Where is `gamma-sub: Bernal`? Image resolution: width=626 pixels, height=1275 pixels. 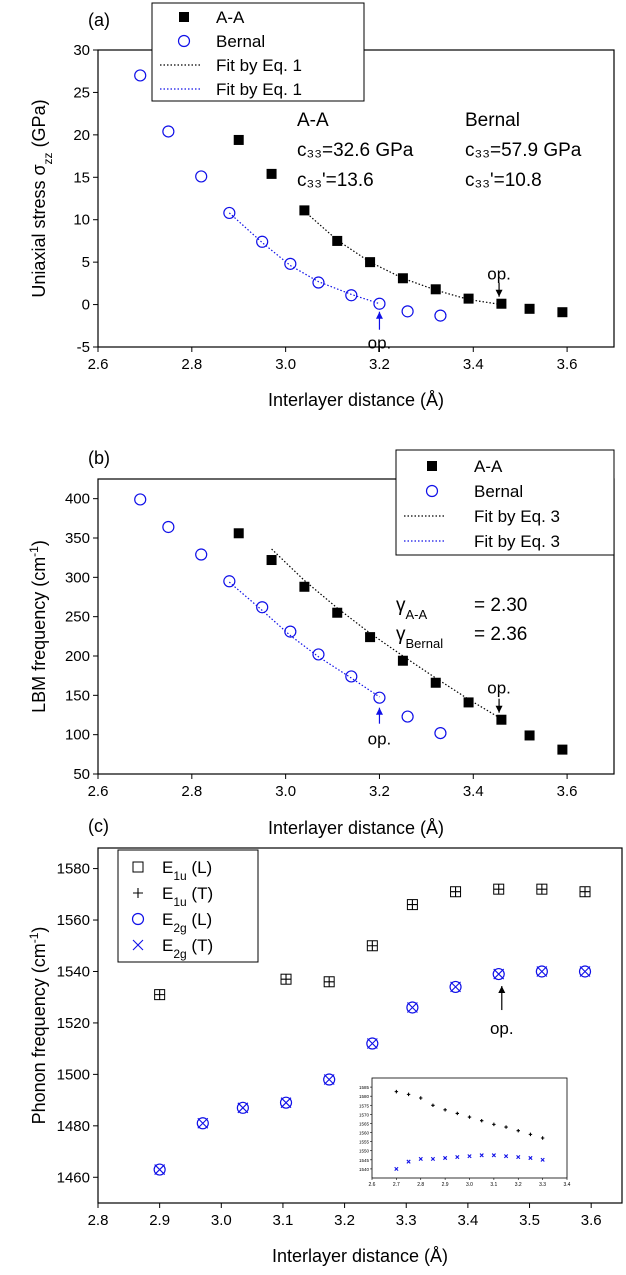 gamma-sub: Bernal is located at coordinates (425, 643).